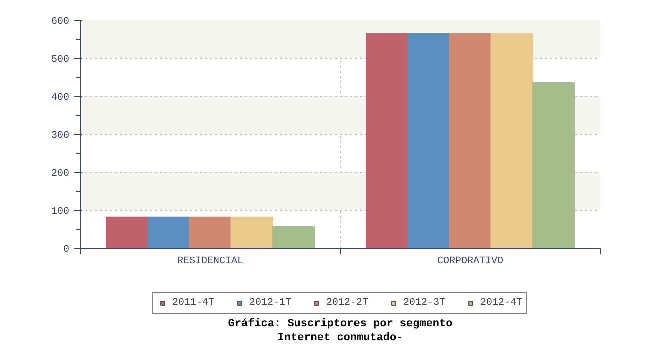 This screenshot has height=350, width=650. Describe the element at coordinates (60, 22) in the screenshot. I see `y-tick-label: 600` at that location.